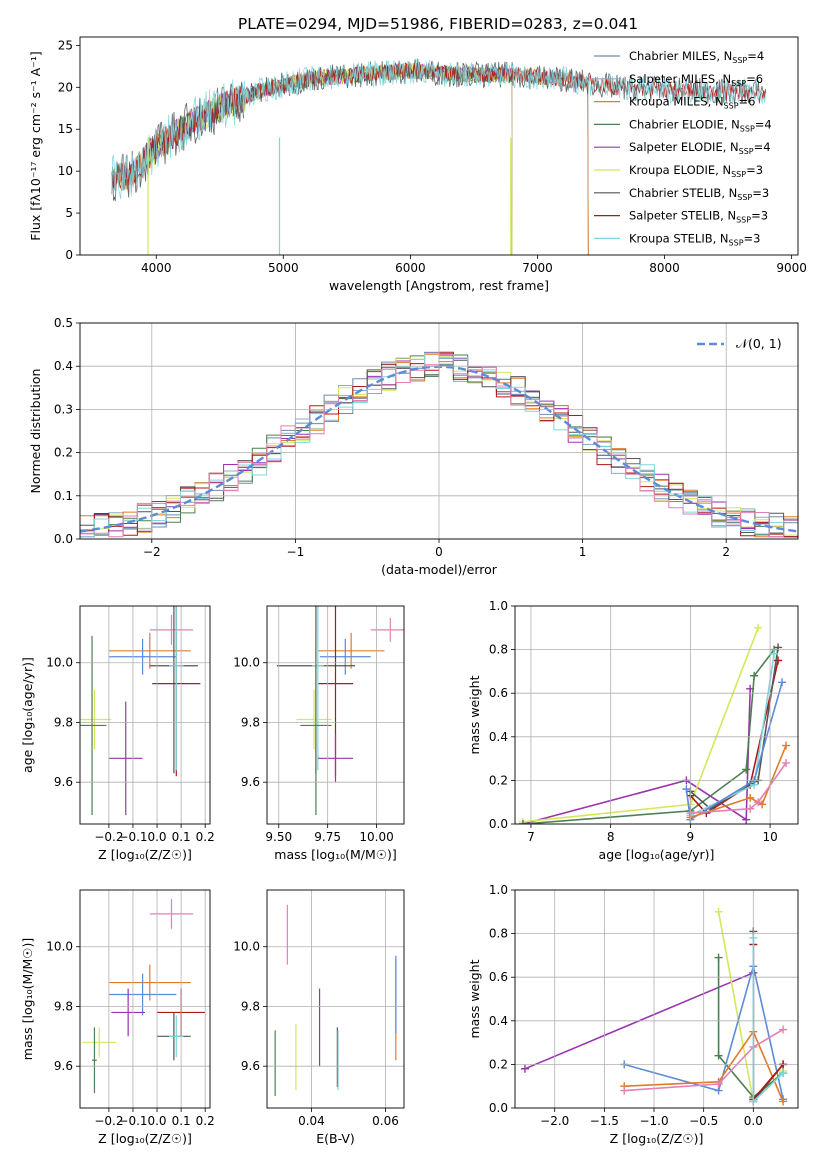 The width and height of the screenshot is (819, 1170). I want to click on x-tick-label: −0.5, so click(703, 1121).